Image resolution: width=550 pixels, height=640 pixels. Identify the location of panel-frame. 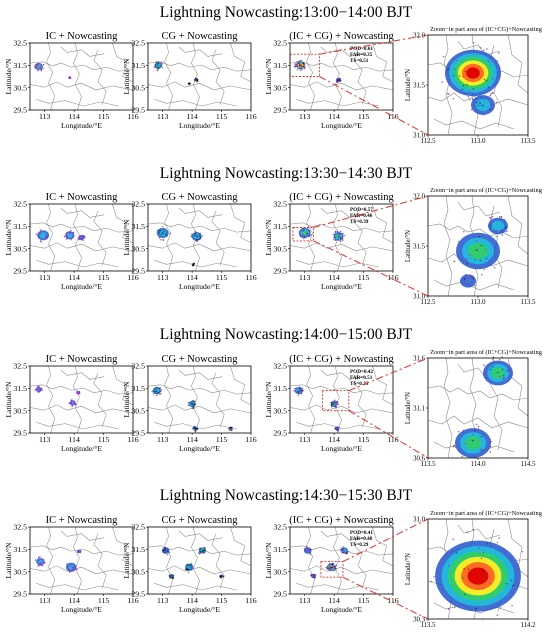
(199, 560).